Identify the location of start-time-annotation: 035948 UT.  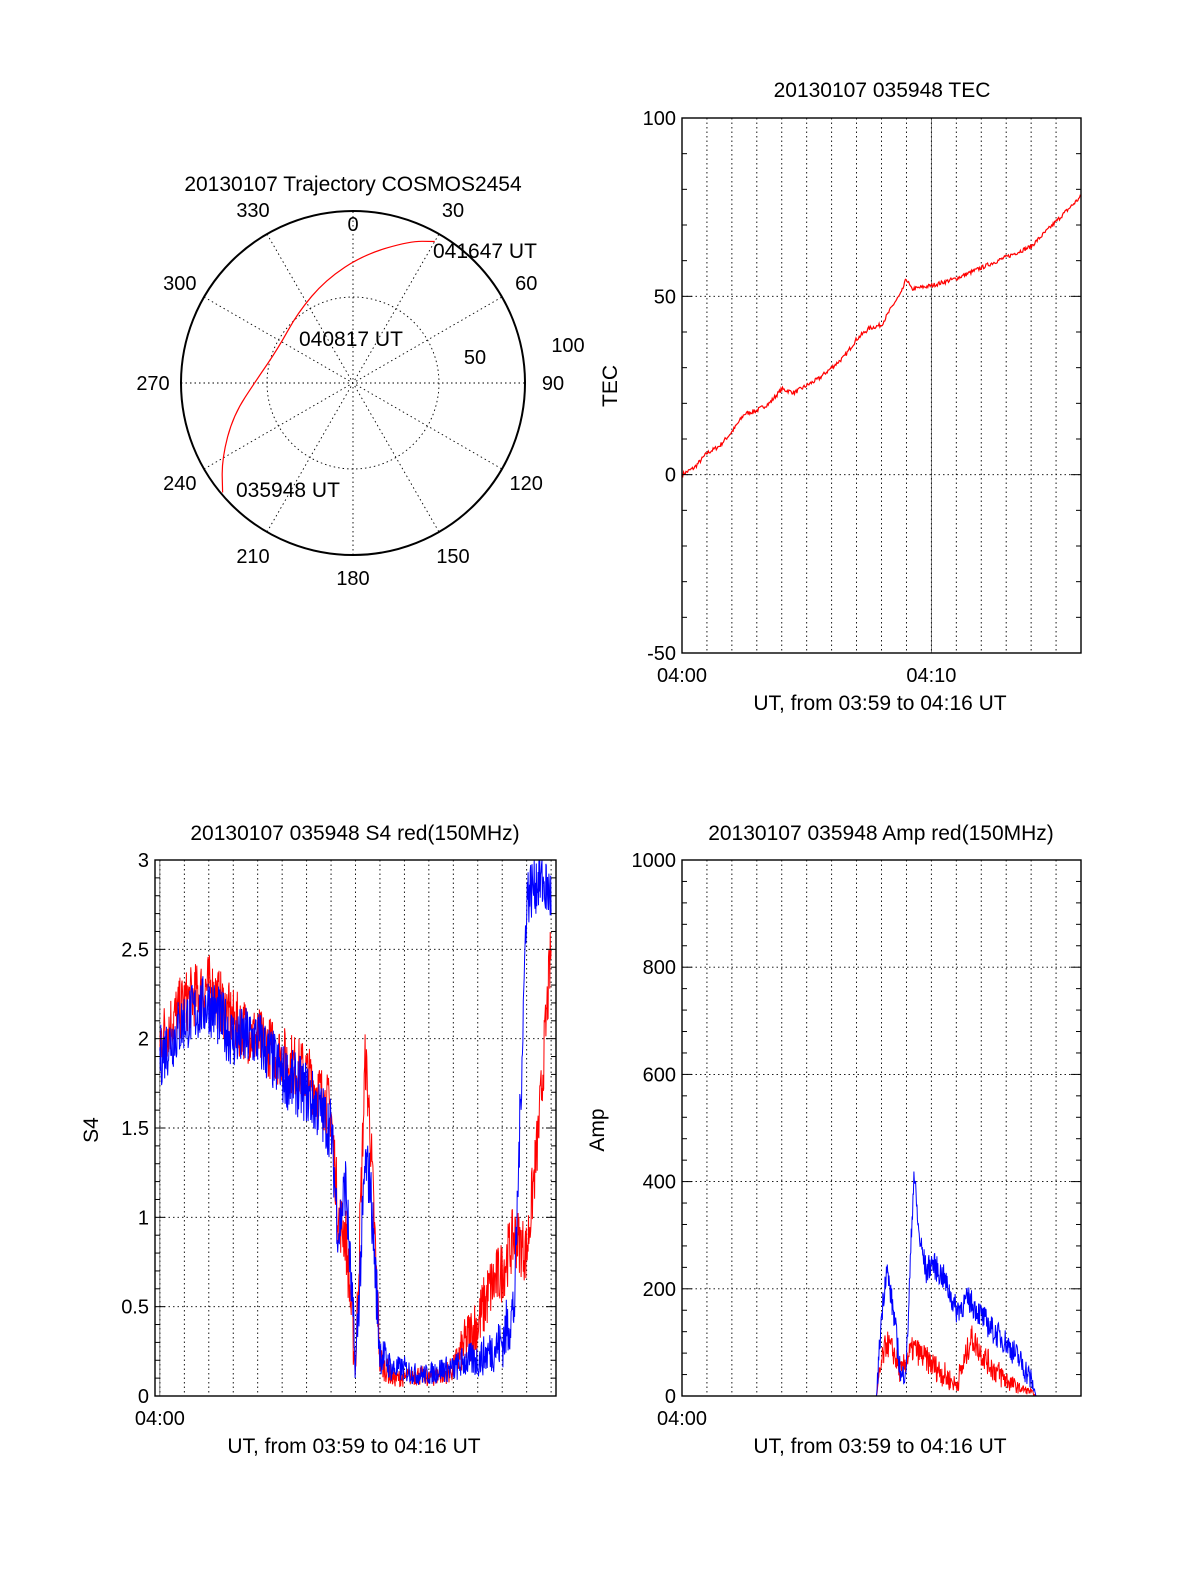
(288, 490).